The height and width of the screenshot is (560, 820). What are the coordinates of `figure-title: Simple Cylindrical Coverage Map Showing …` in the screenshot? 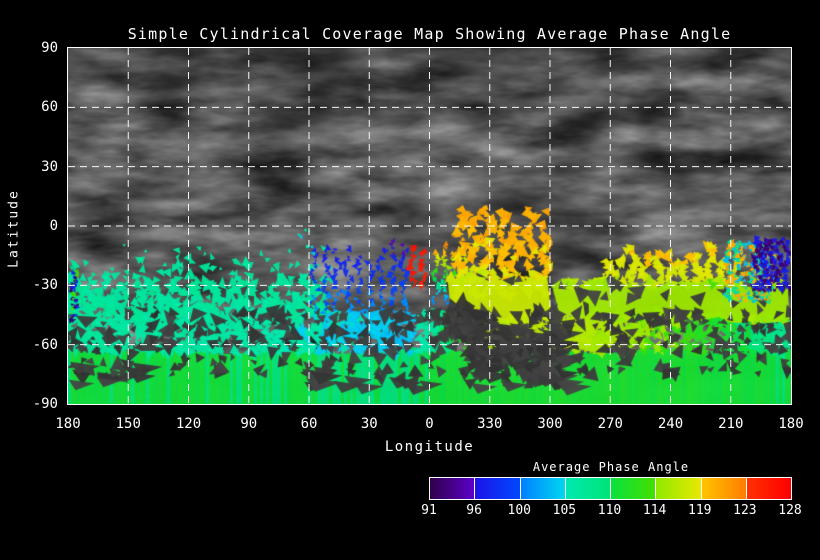 It's located at (429, 34).